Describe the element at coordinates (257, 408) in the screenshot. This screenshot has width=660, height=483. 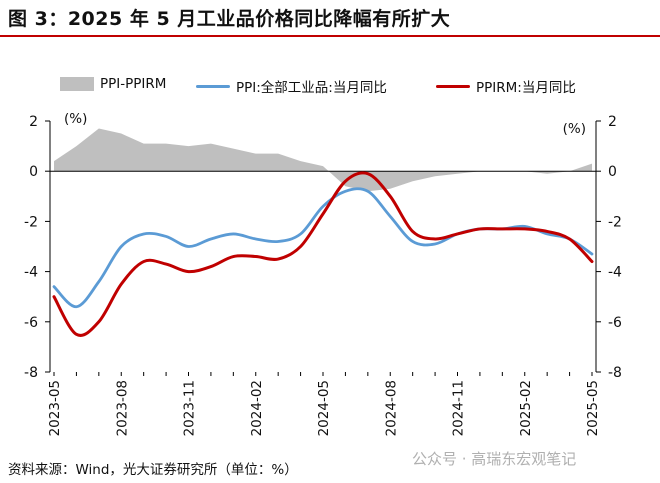
I see `x-tick-label: 2024-02` at that location.